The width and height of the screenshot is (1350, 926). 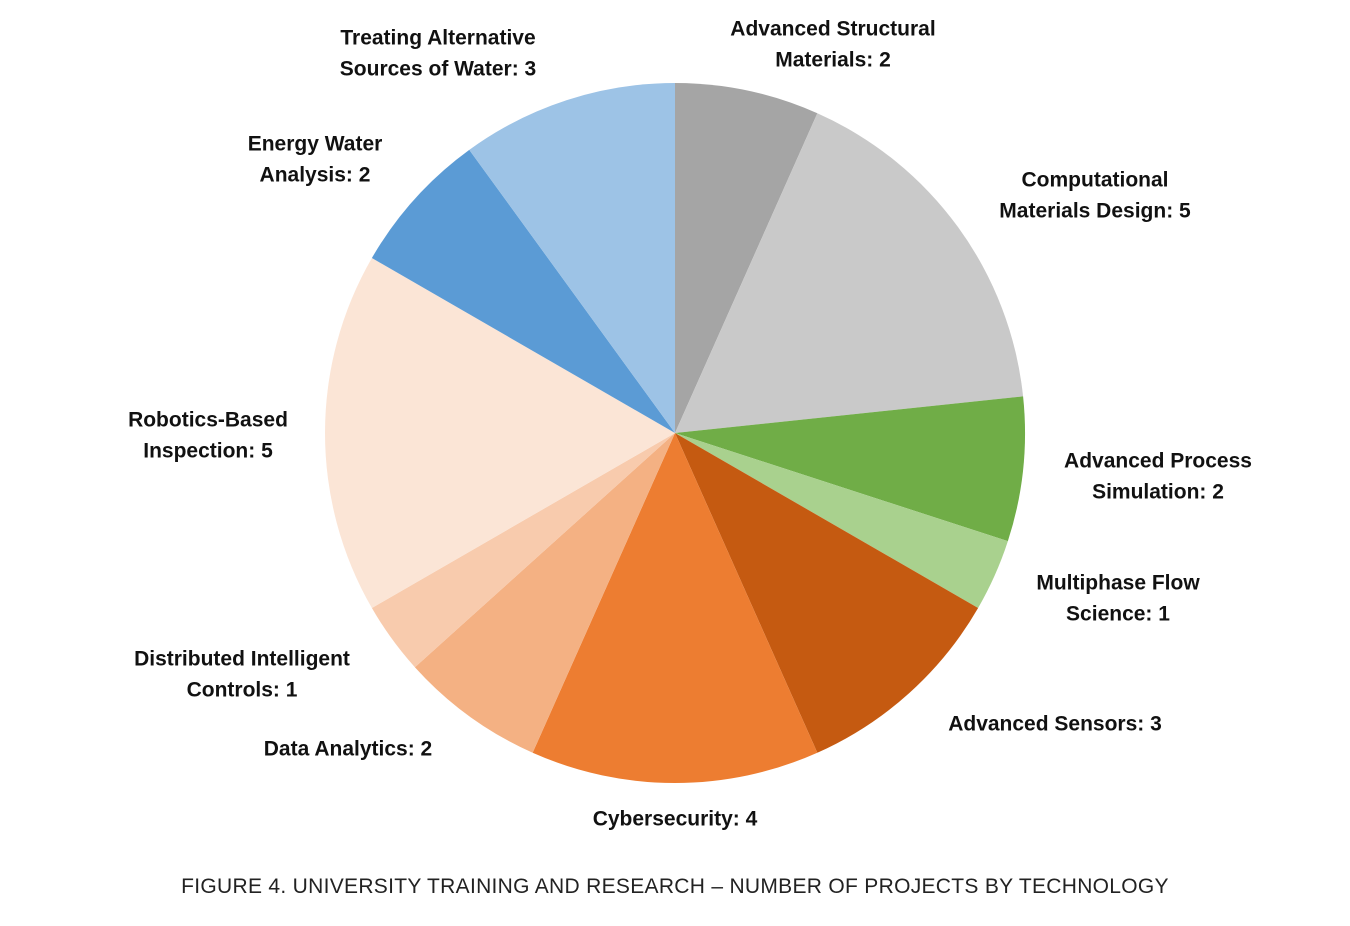 I want to click on slice-label: Materials Design: 5, so click(x=1095, y=211).